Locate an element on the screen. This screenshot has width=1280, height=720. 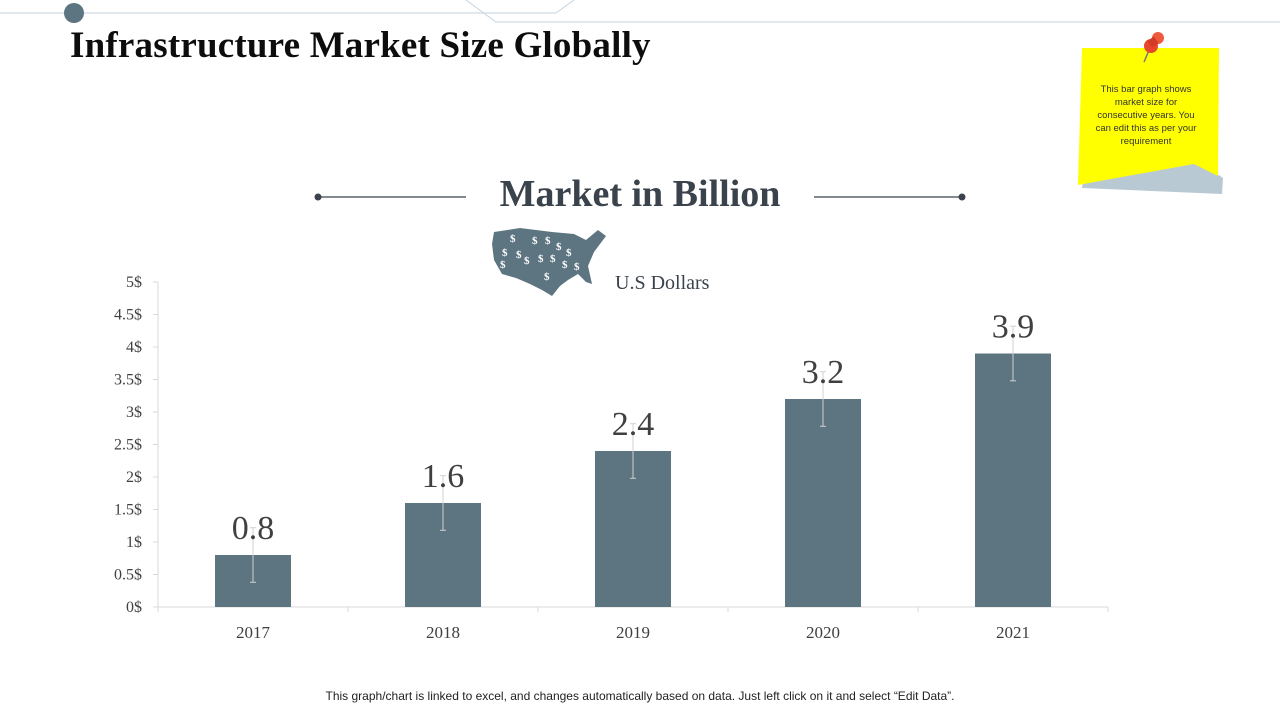
sticky-note is located at coordinates (1150, 113).